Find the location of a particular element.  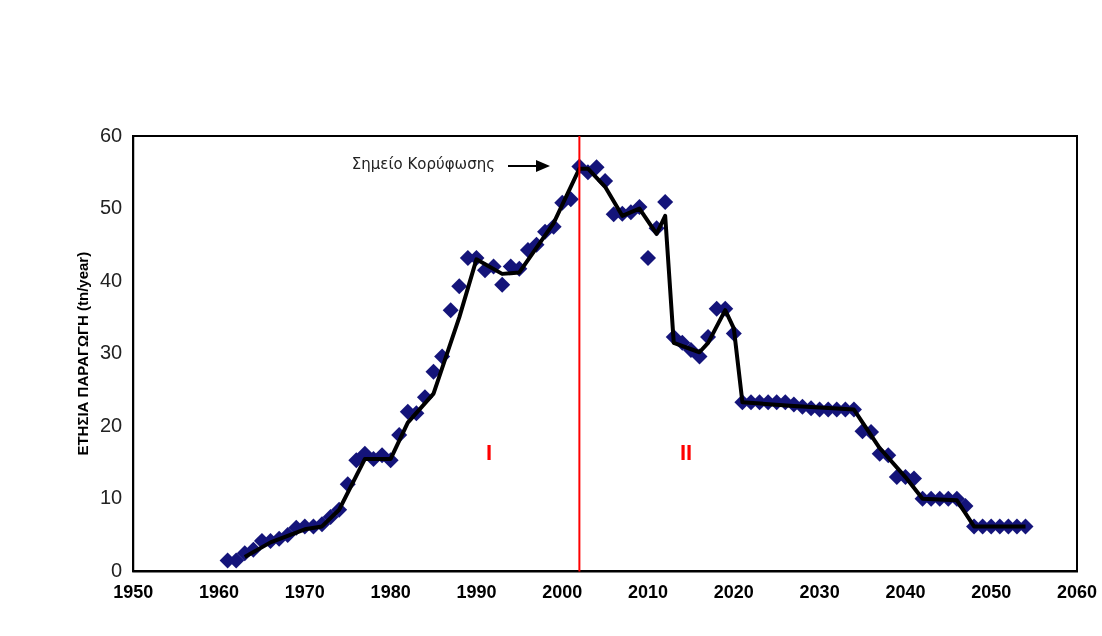

x-tick-label: 2050 is located at coordinates (991, 592).